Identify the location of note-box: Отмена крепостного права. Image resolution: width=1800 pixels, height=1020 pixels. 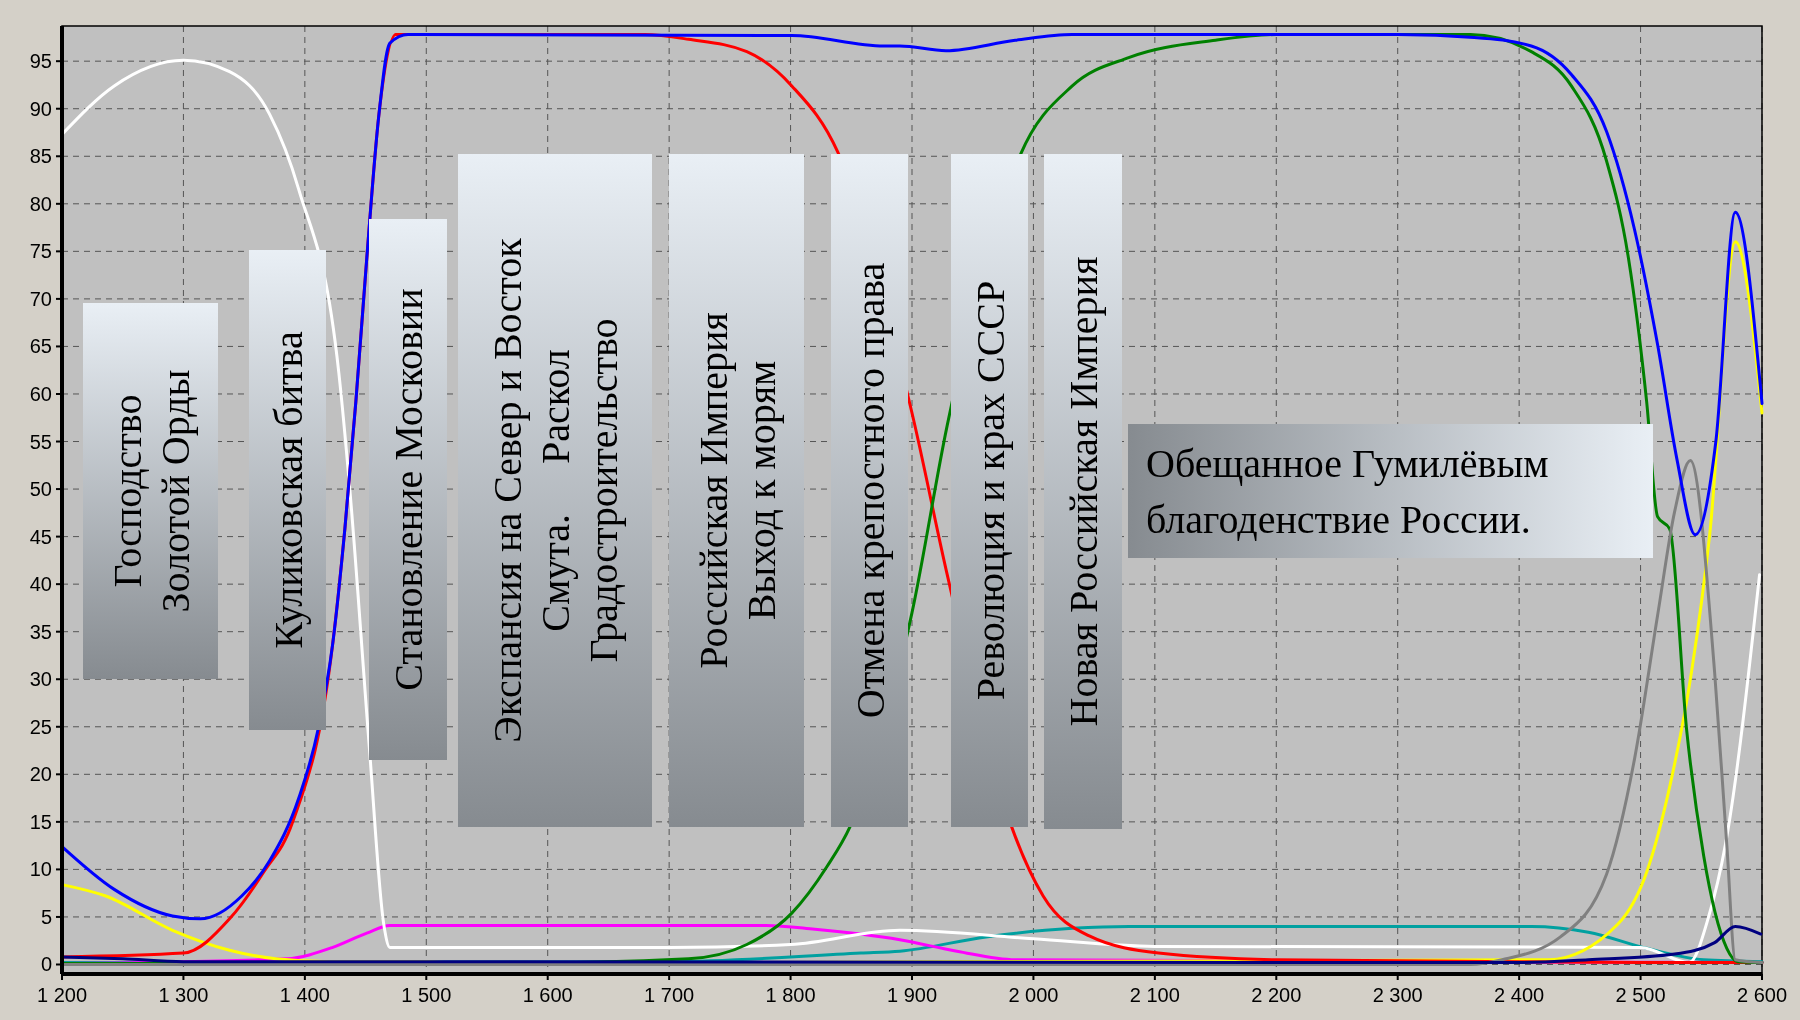
(869, 490).